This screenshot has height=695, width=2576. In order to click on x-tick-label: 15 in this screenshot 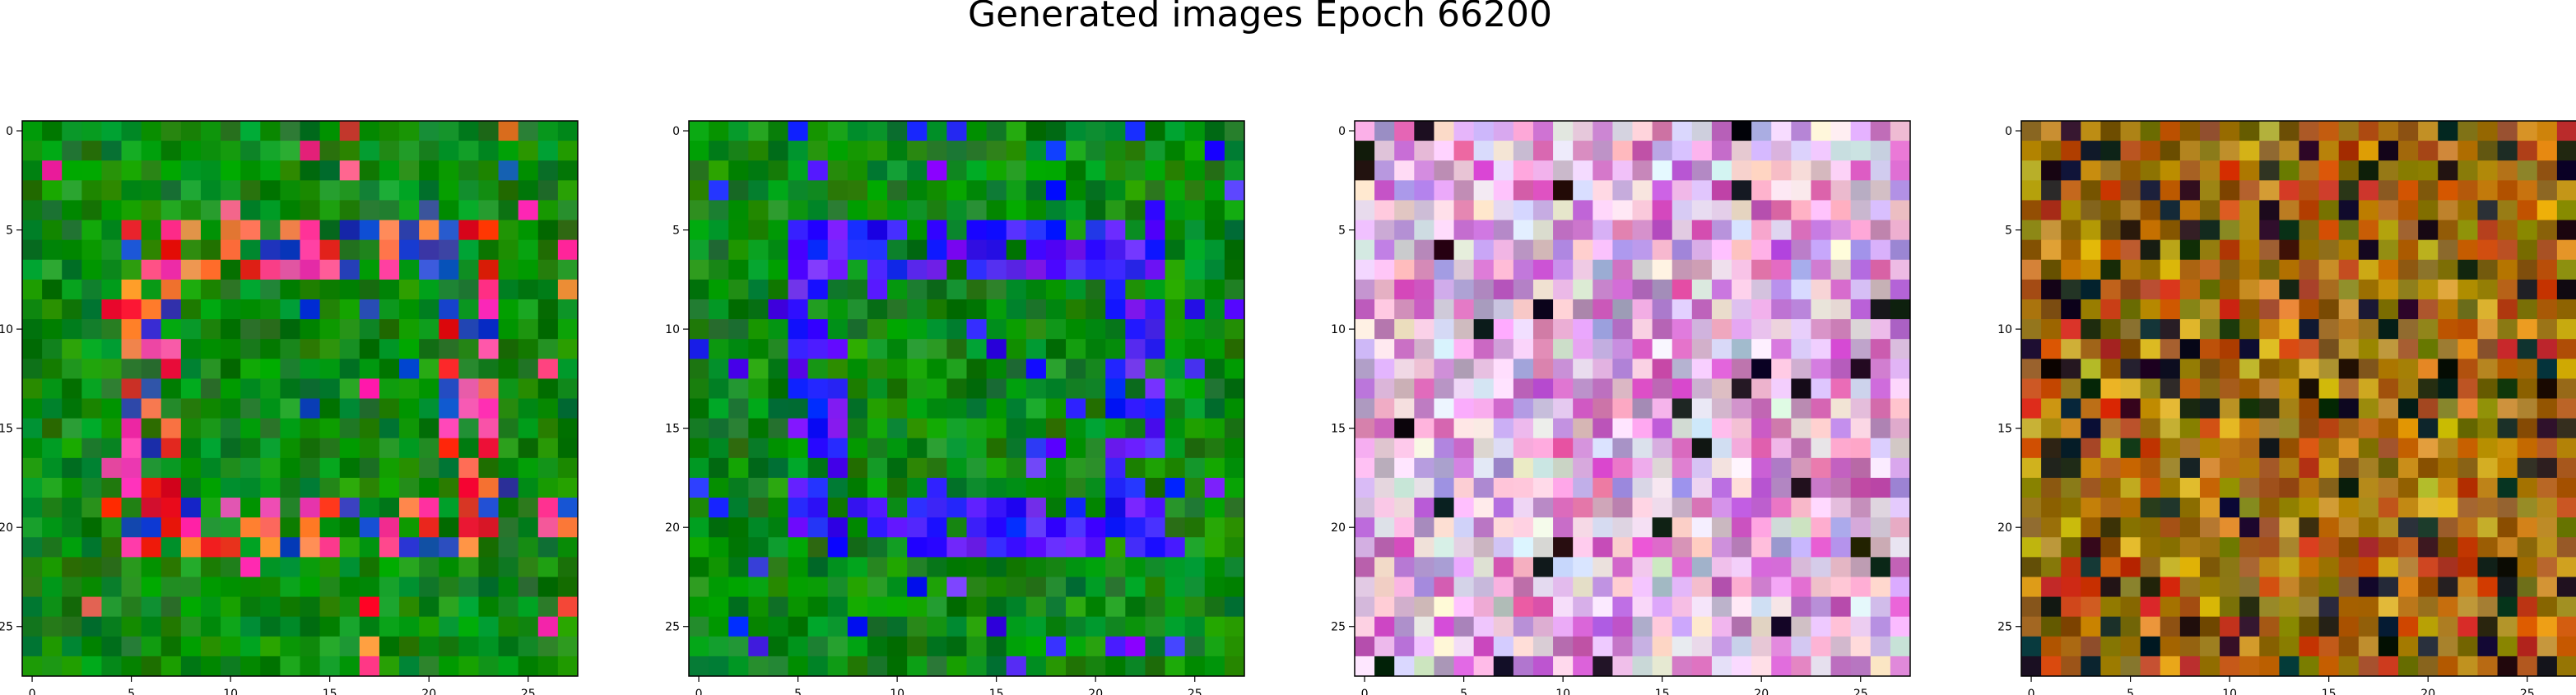, I will do `click(2329, 691)`.